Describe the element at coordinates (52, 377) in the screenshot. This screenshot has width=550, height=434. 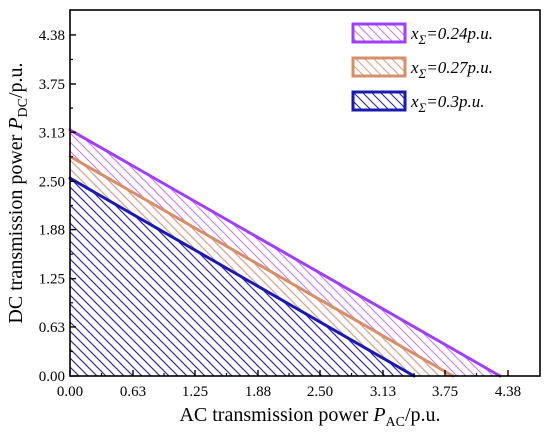
I see `y-tick-label: 0.00` at that location.